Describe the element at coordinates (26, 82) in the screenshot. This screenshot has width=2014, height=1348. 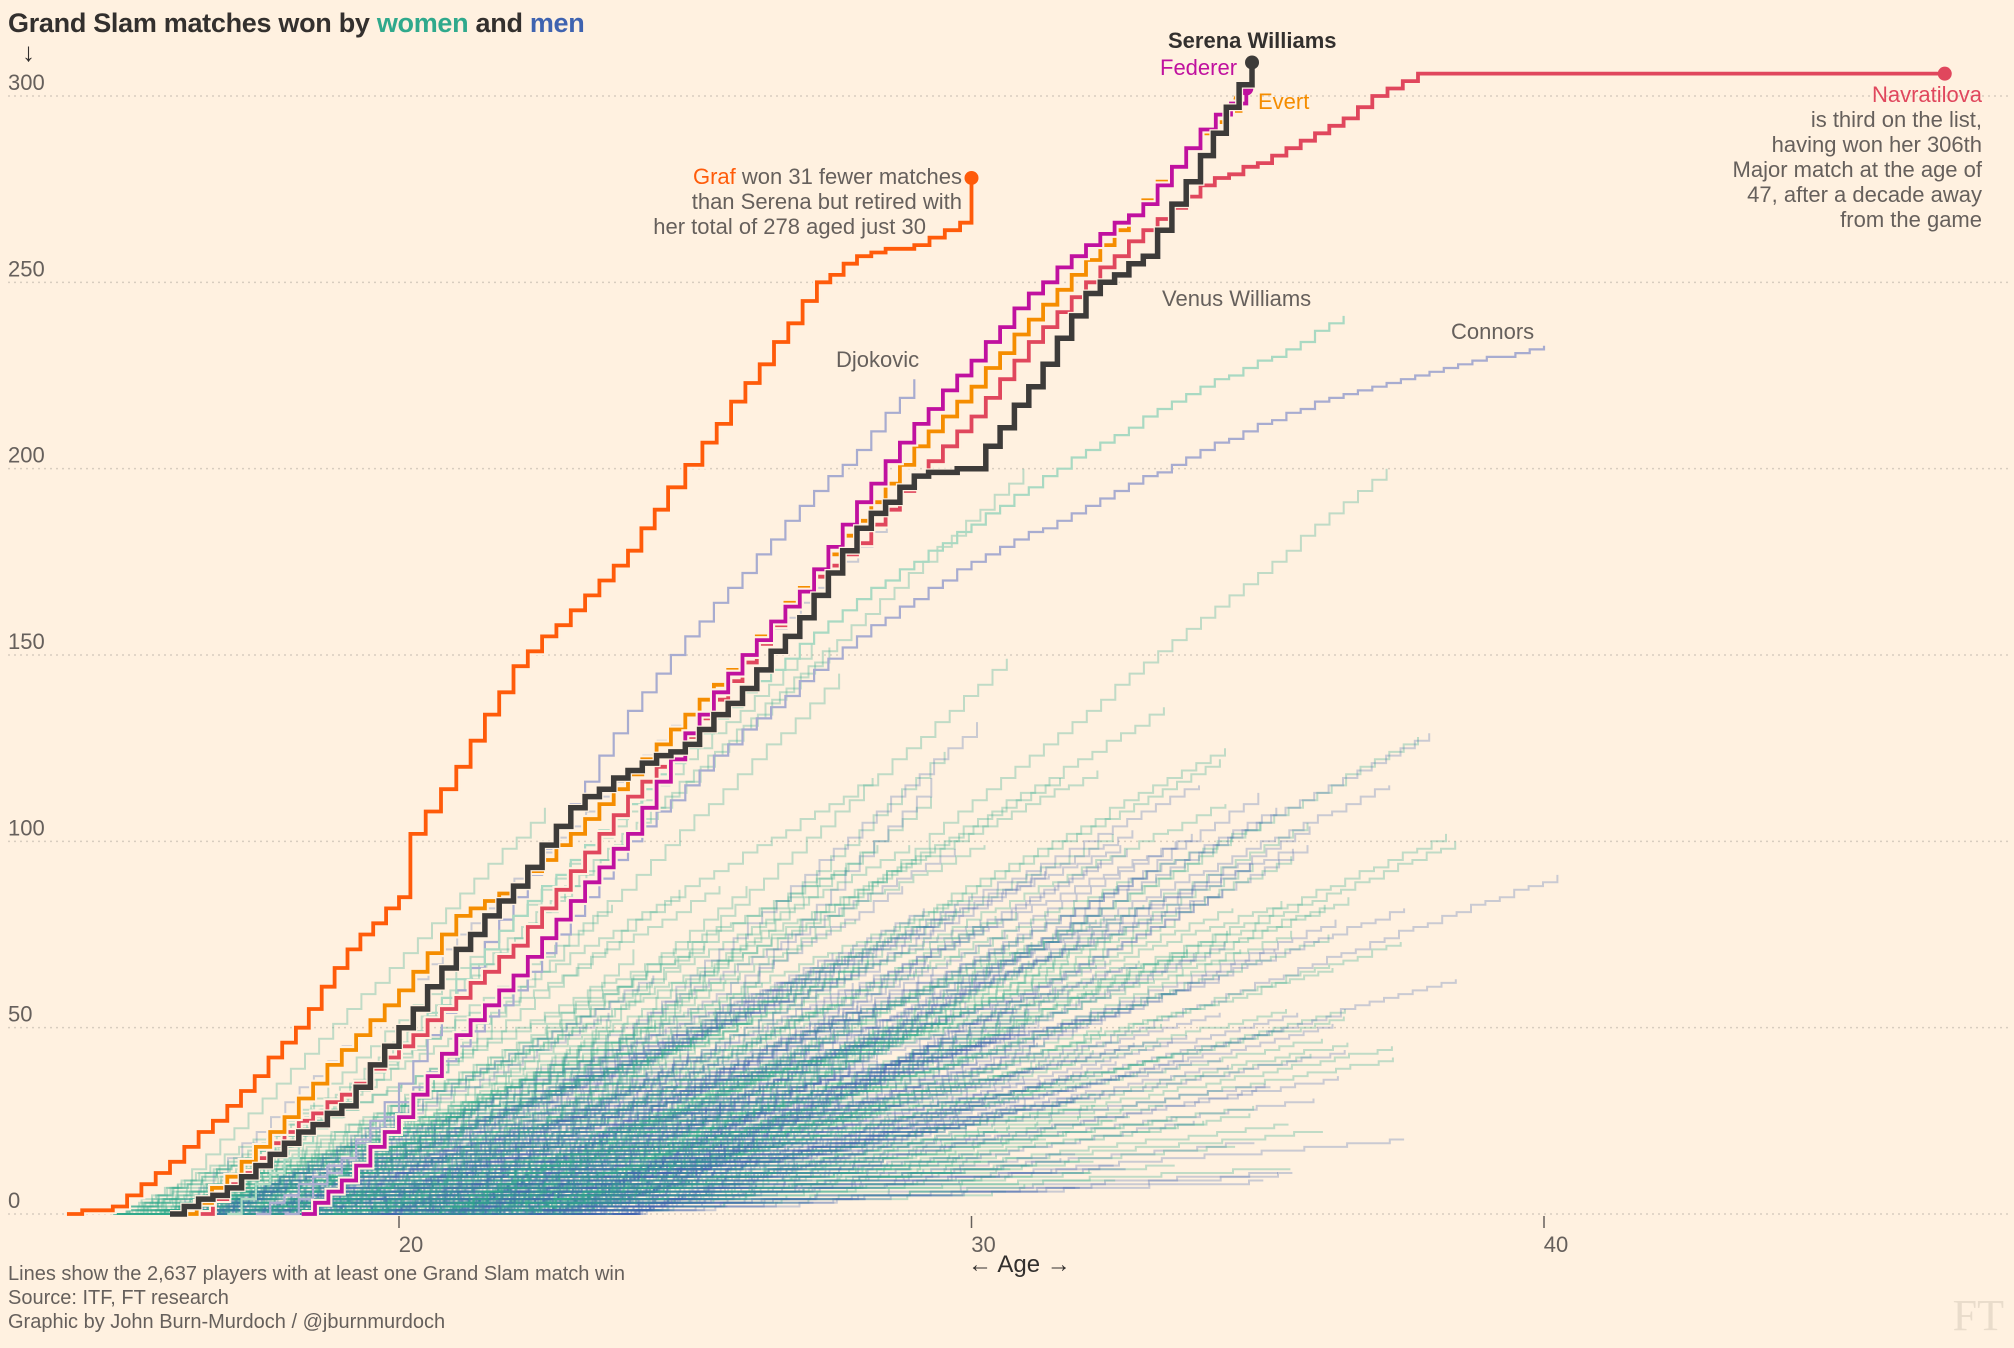
I see `y-tick-label: 300` at that location.